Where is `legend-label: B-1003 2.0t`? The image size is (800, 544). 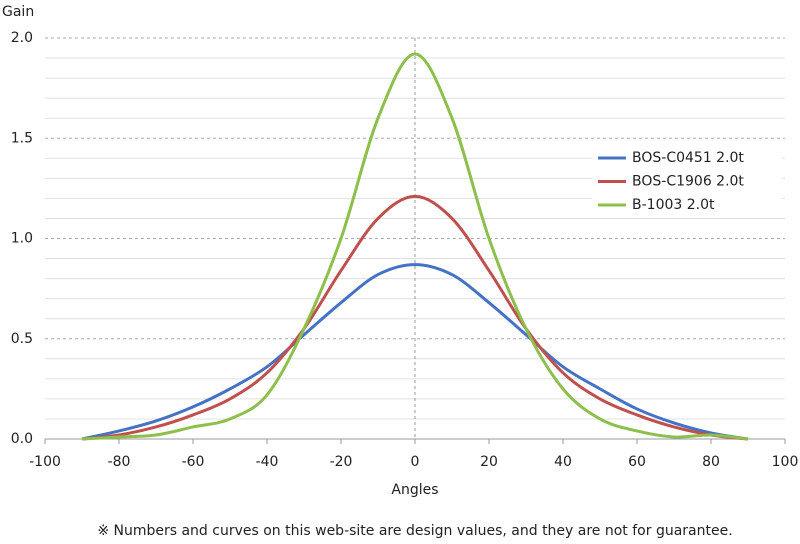 legend-label: B-1003 2.0t is located at coordinates (673, 205).